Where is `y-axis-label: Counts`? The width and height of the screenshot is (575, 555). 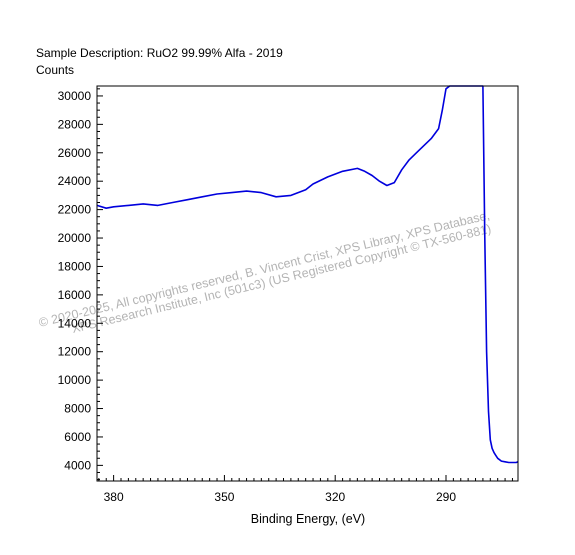
y-axis-label: Counts is located at coordinates (55, 70).